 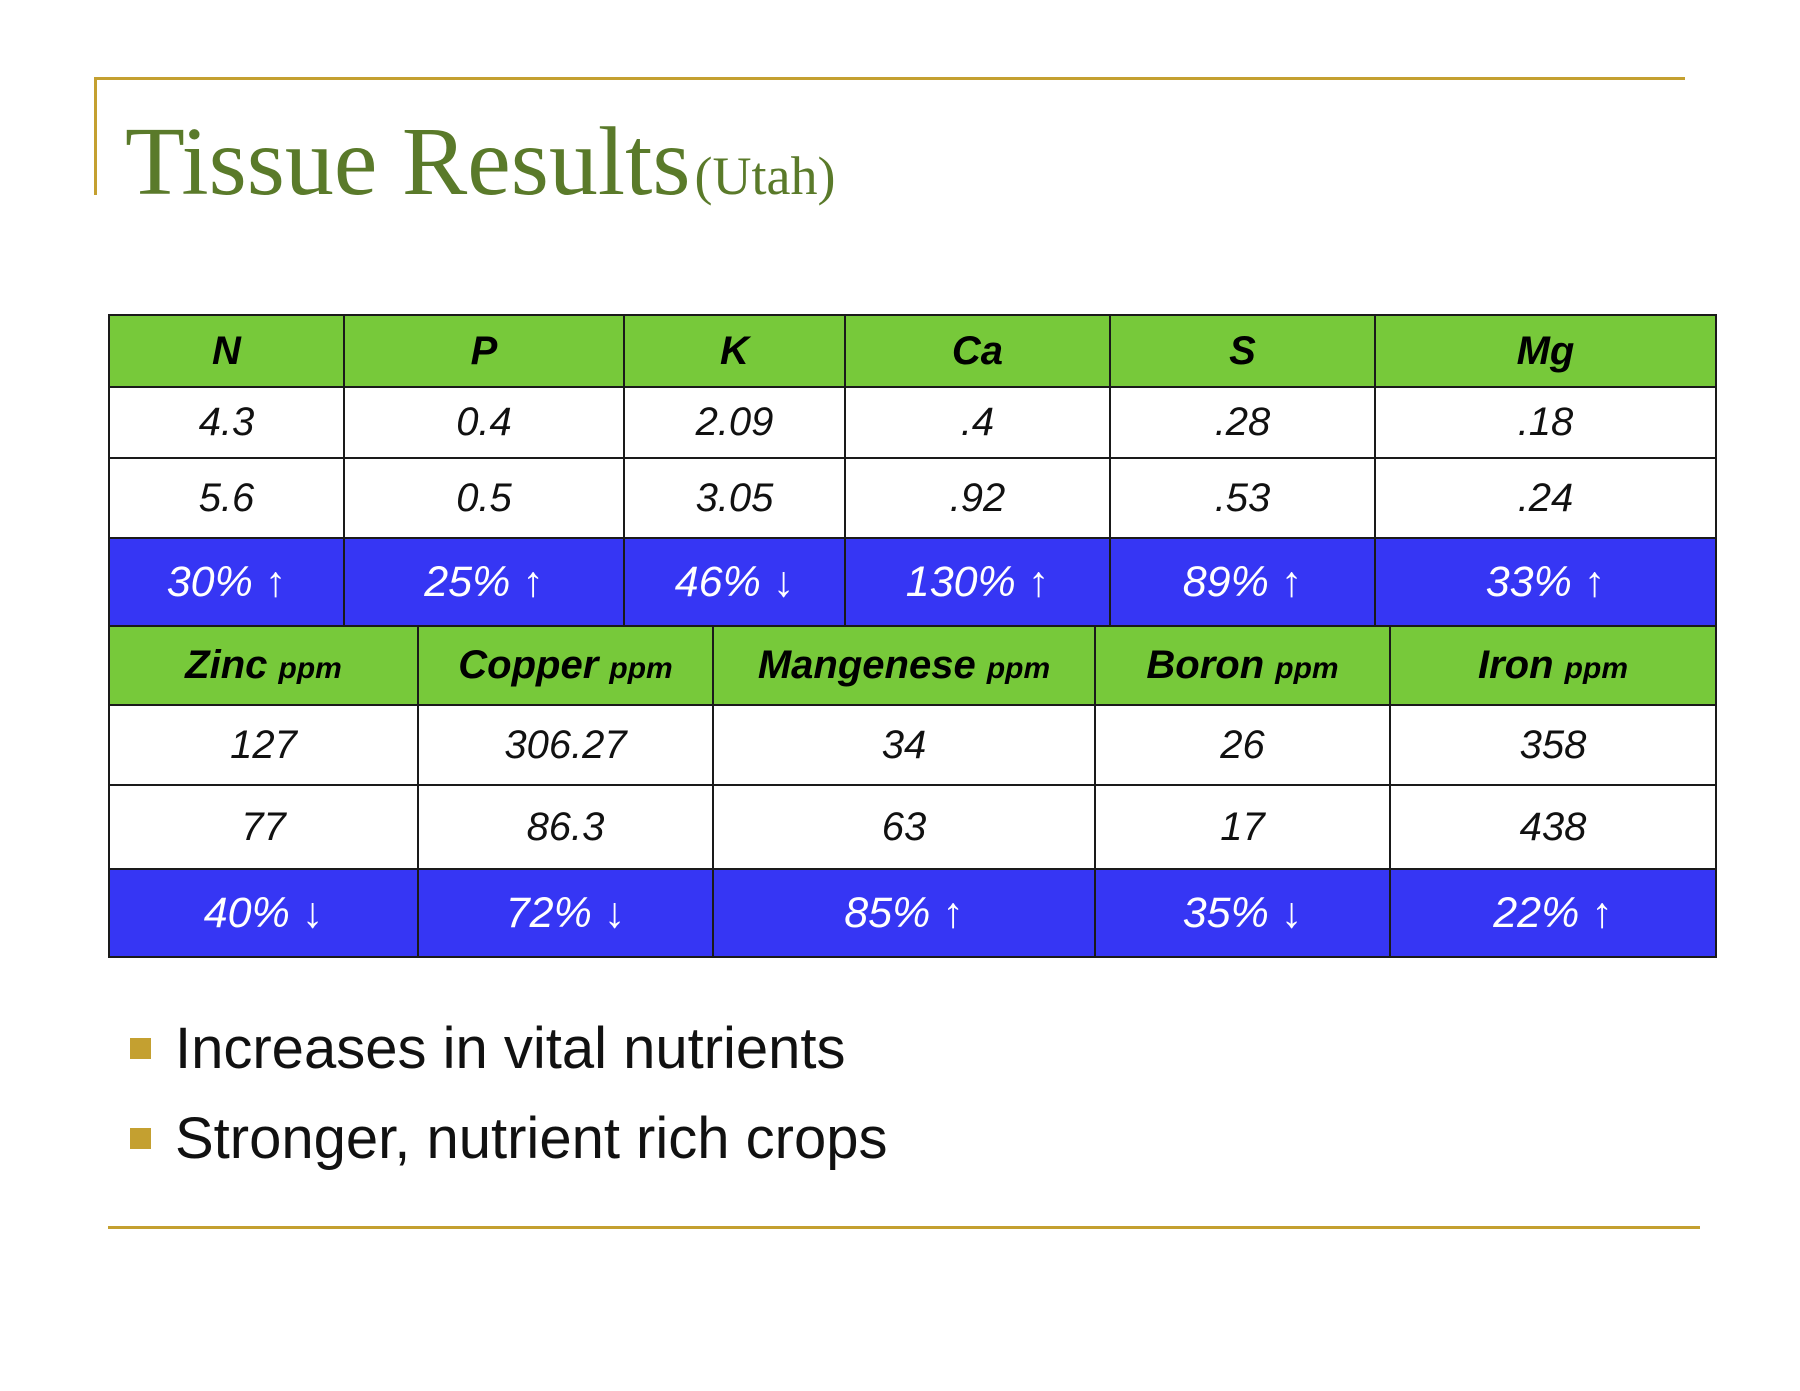 I want to click on bullet-item: Stronger, nutrient rich crops, so click(x=508, y=1138).